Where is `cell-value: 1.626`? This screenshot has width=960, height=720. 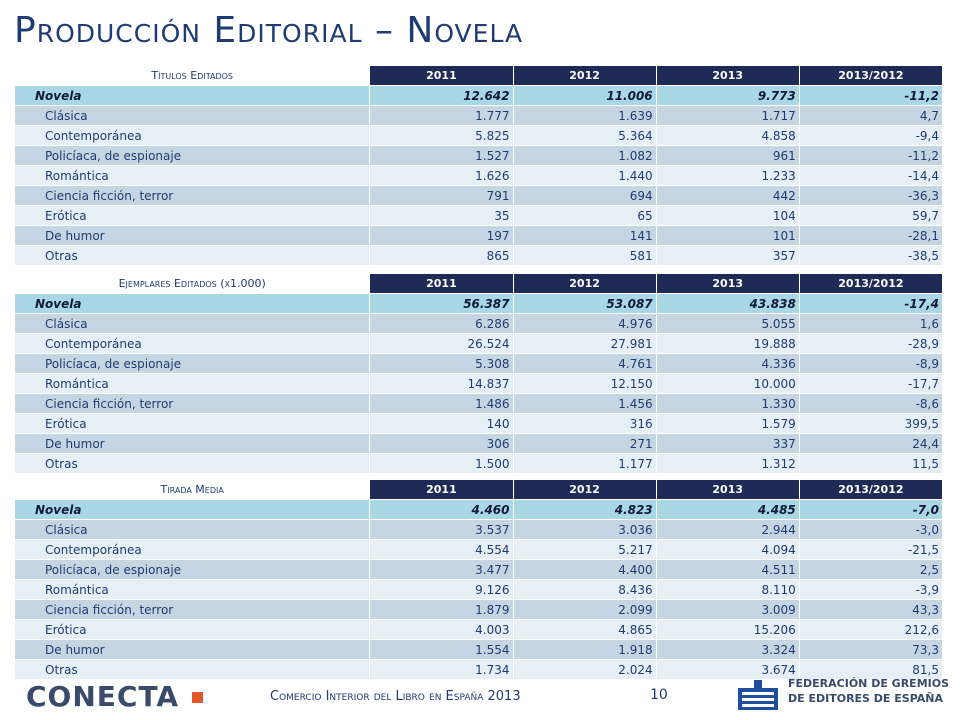
cell-value: 1.626 is located at coordinates (441, 175).